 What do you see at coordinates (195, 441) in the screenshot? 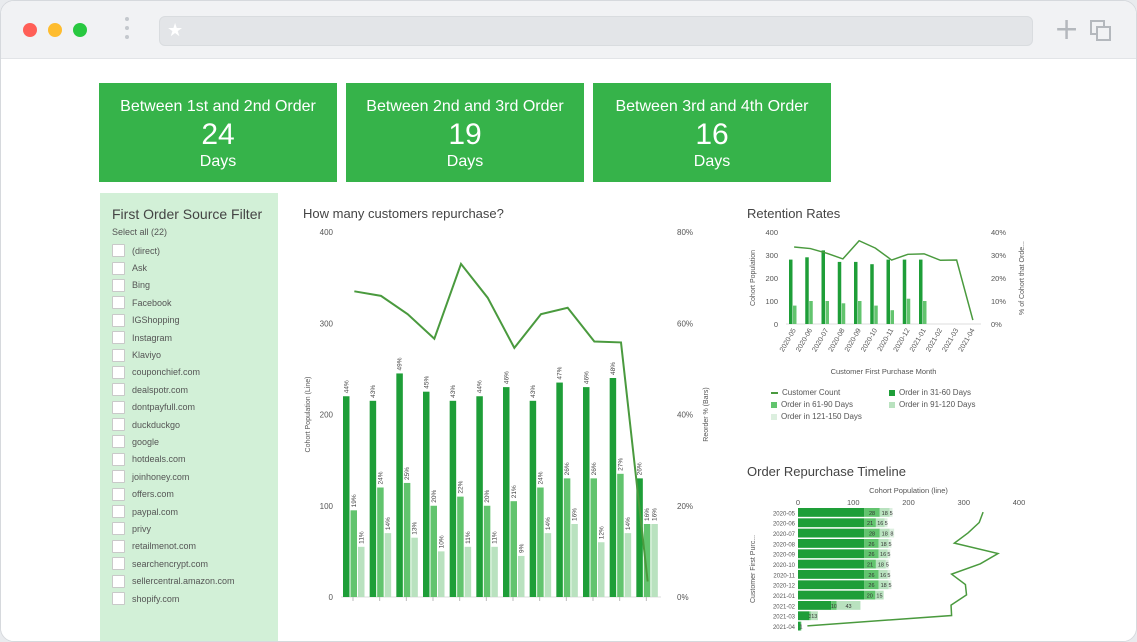
I see `filter-item: google` at bounding box center [195, 441].